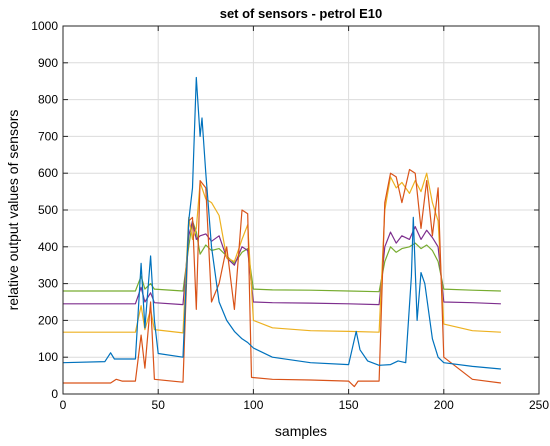  I want to click on x-tick-labels: 0 50 100 150 200 250, so click(305, 405).